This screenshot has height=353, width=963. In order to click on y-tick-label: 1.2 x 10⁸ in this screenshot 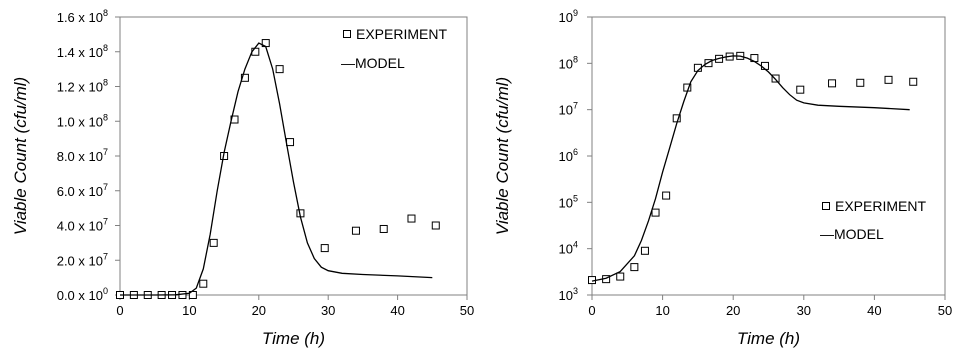, I will do `click(82, 86)`.